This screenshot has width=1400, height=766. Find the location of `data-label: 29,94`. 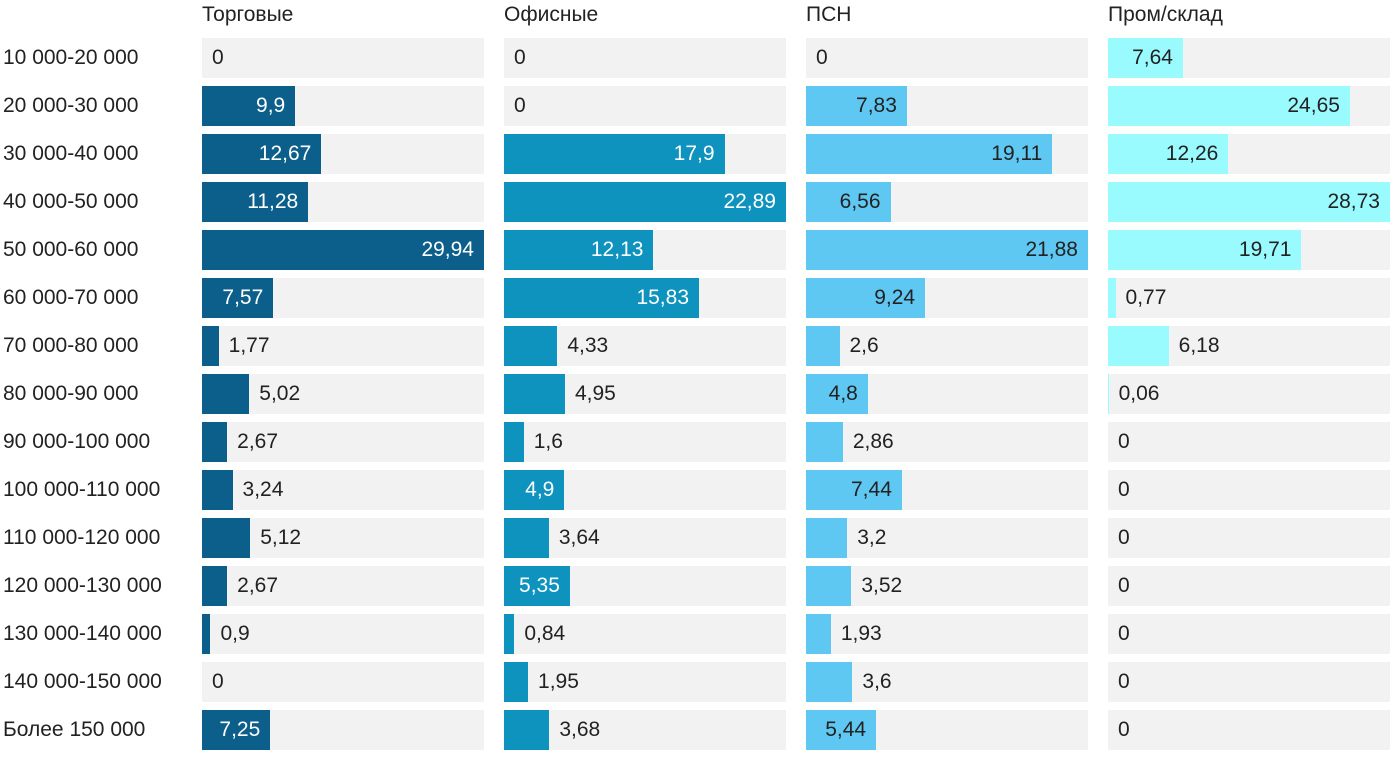

data-label: 29,94 is located at coordinates (447, 249).